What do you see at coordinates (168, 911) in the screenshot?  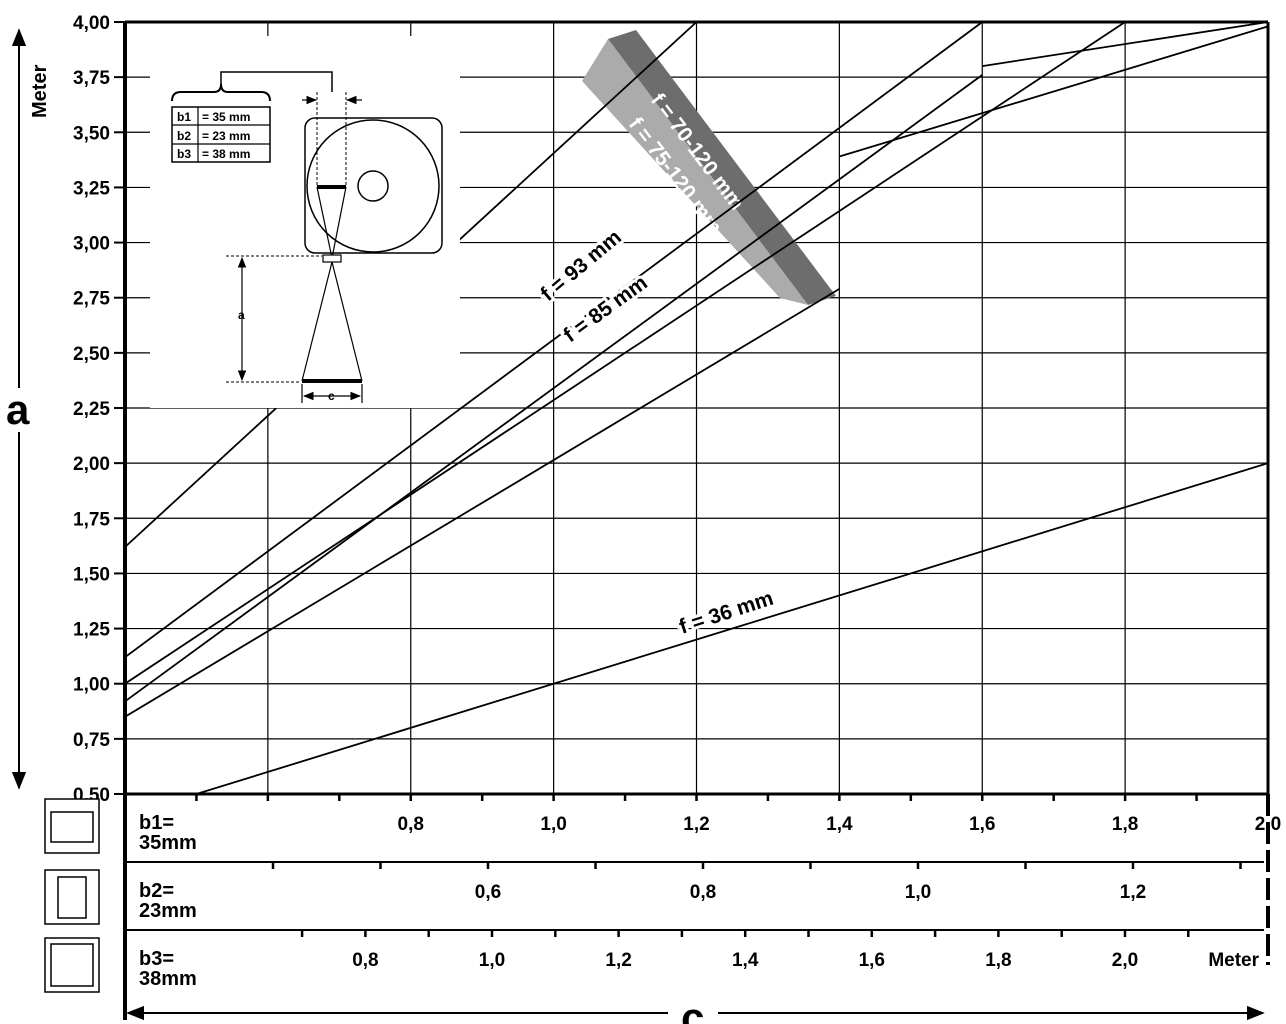 I see `x-scale-name-2: 23mm` at bounding box center [168, 911].